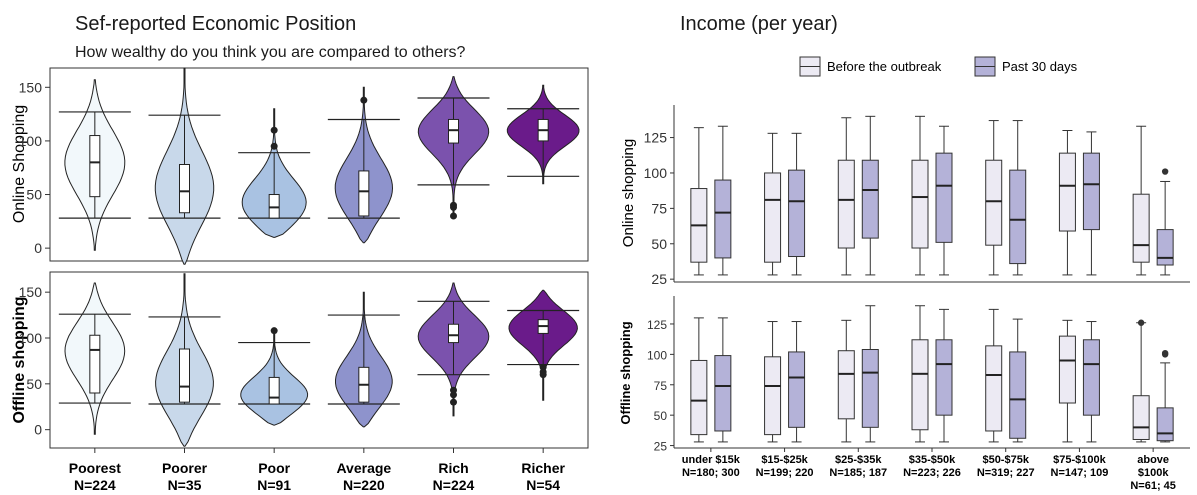 Image resolution: width=1197 pixels, height=495 pixels. What do you see at coordinates (711, 473) in the screenshot?
I see `category-count: N=180; 300` at bounding box center [711, 473].